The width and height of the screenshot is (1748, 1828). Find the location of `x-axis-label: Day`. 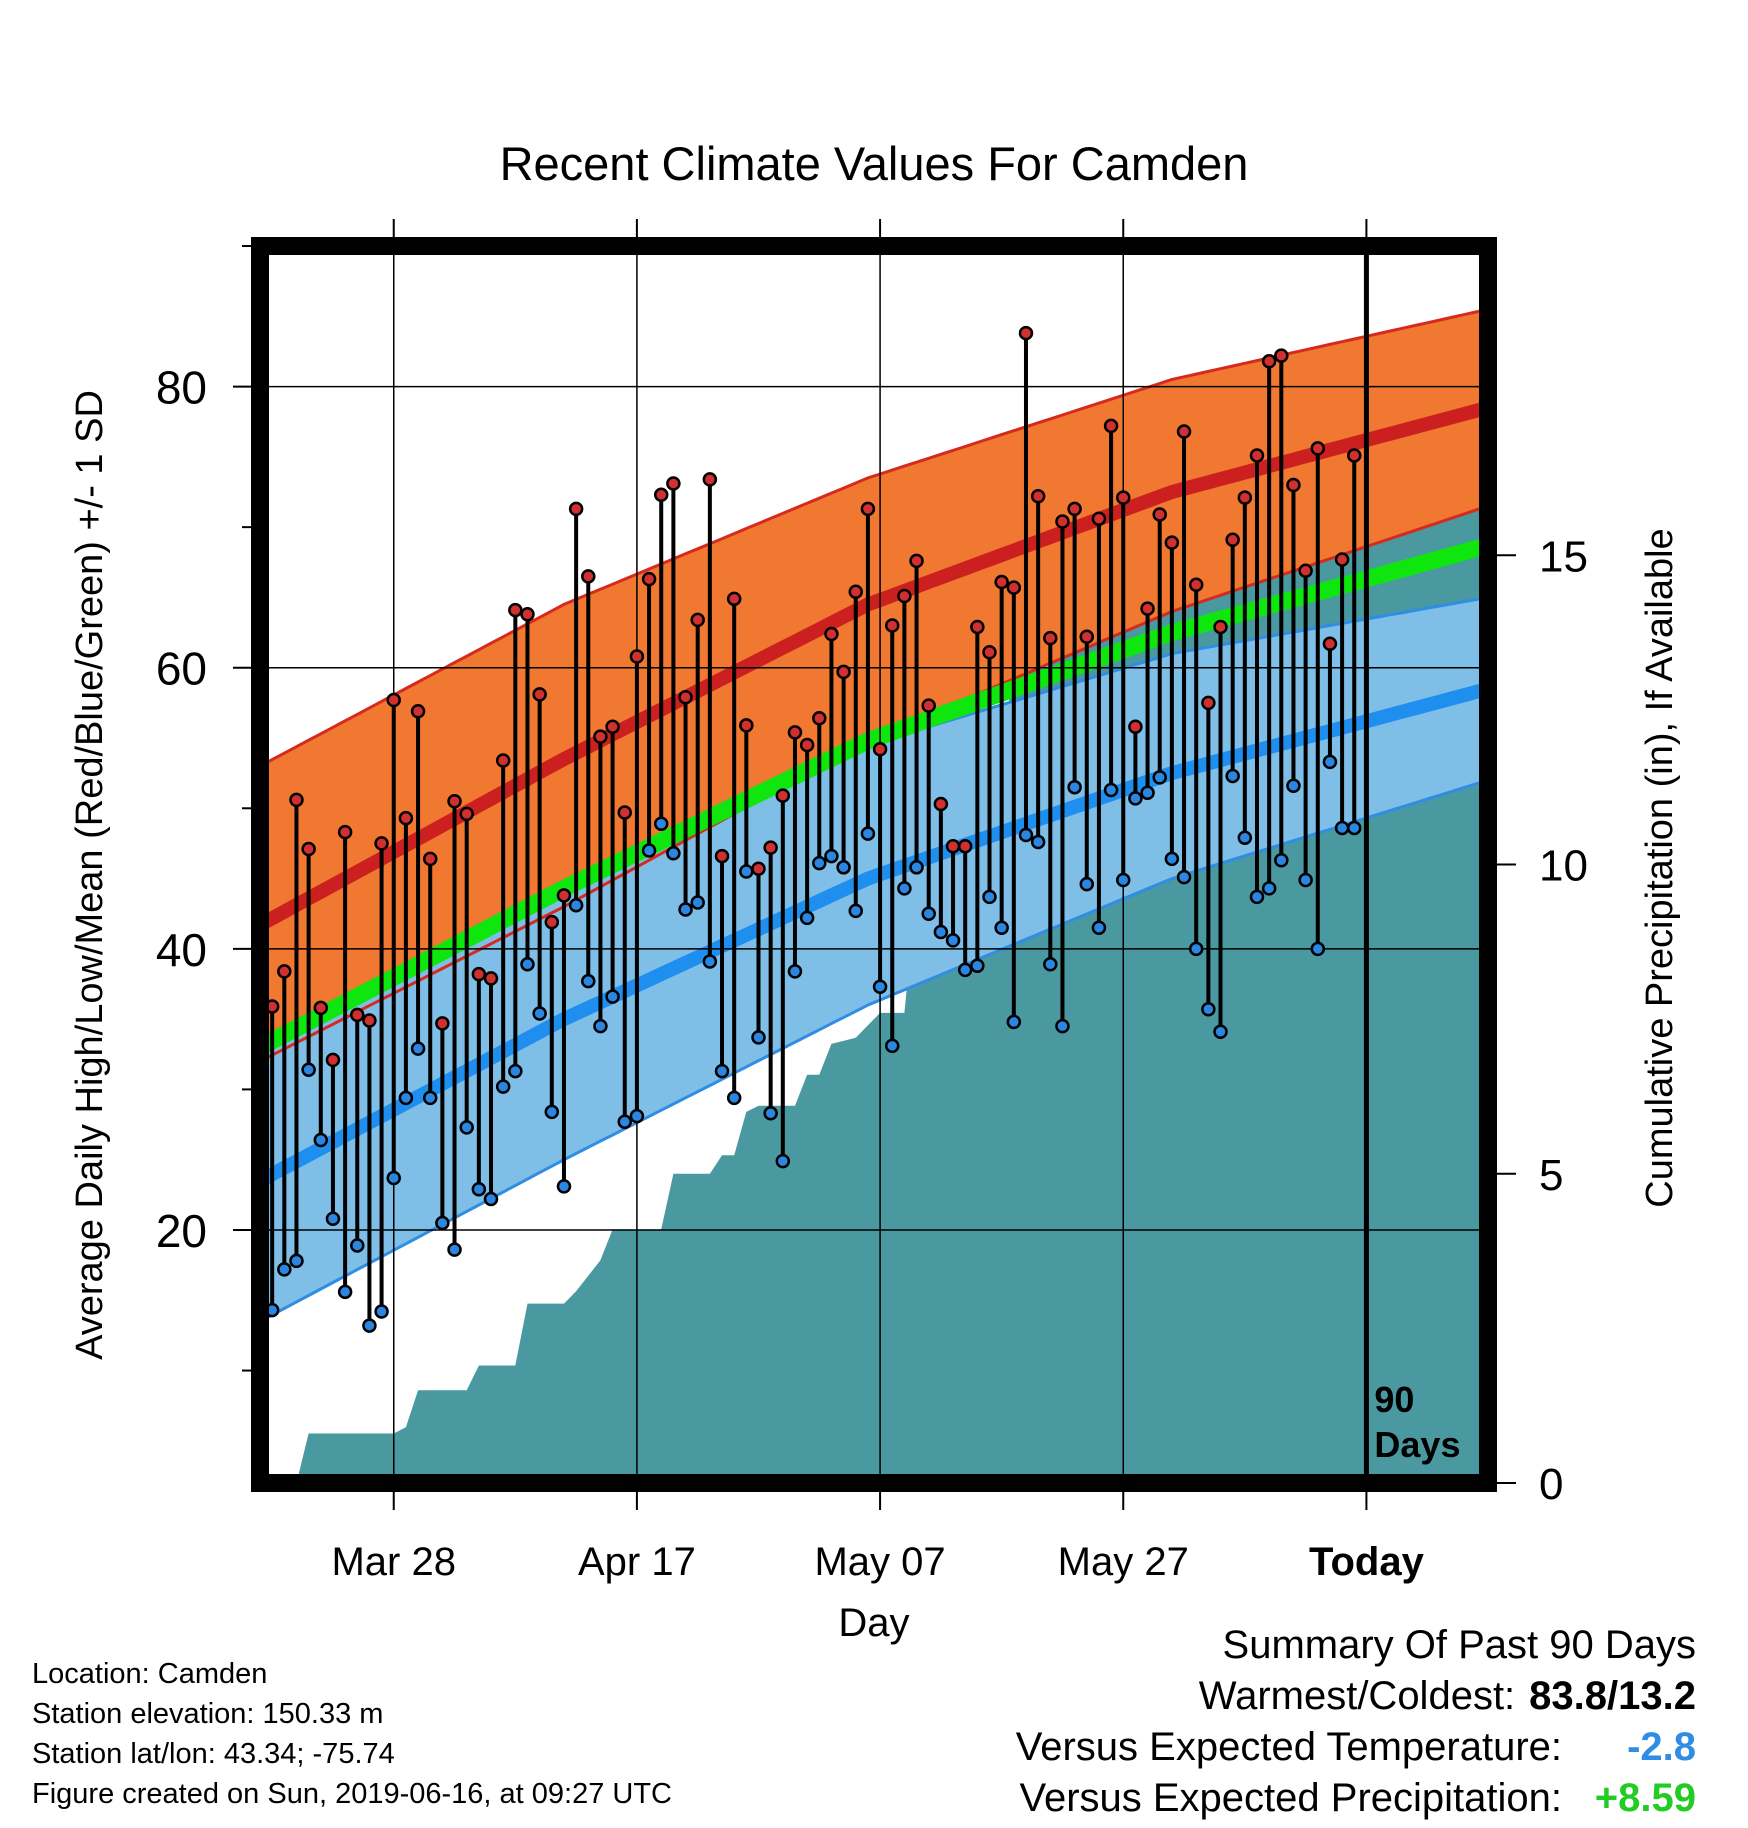

x-axis-label: Day is located at coordinates (873, 1623).